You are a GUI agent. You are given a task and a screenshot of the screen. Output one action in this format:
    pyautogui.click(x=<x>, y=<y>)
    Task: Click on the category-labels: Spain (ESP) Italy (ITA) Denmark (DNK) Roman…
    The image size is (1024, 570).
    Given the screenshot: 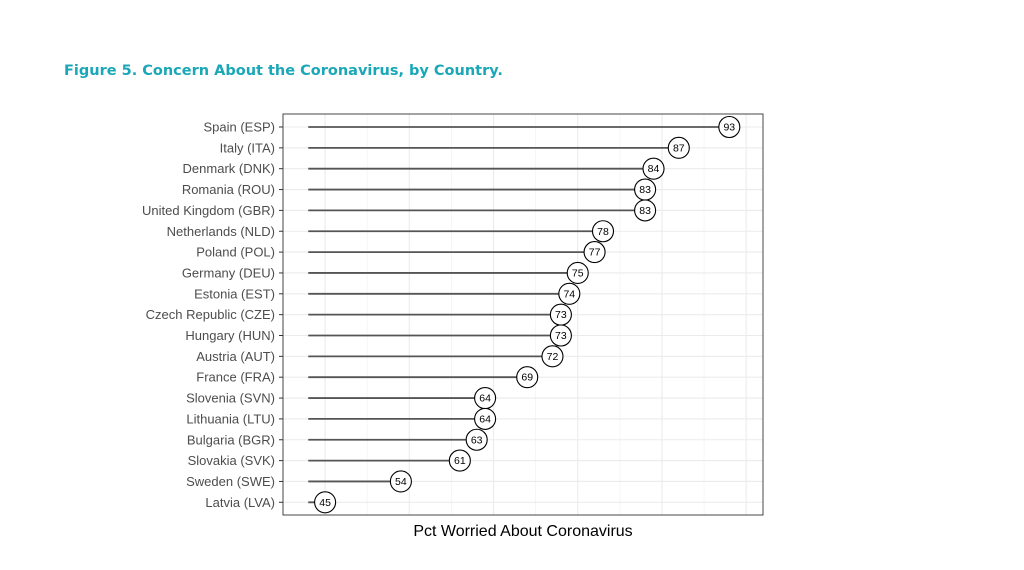 What is the action you would take?
    pyautogui.click(x=208, y=315)
    